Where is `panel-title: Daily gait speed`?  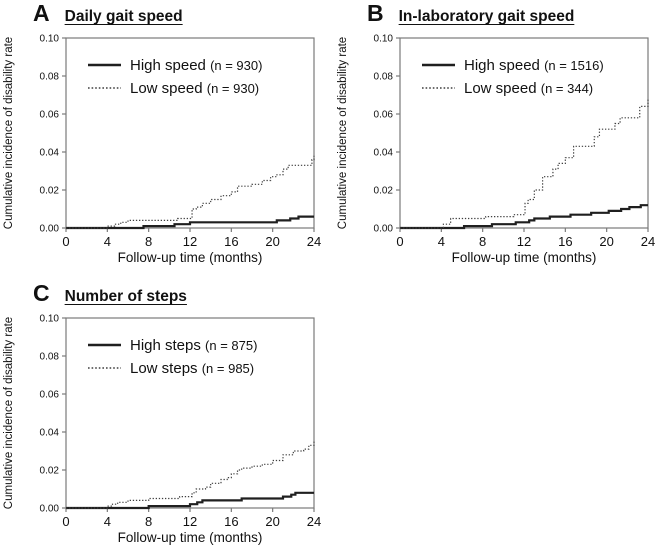 panel-title: Daily gait speed is located at coordinates (123, 16).